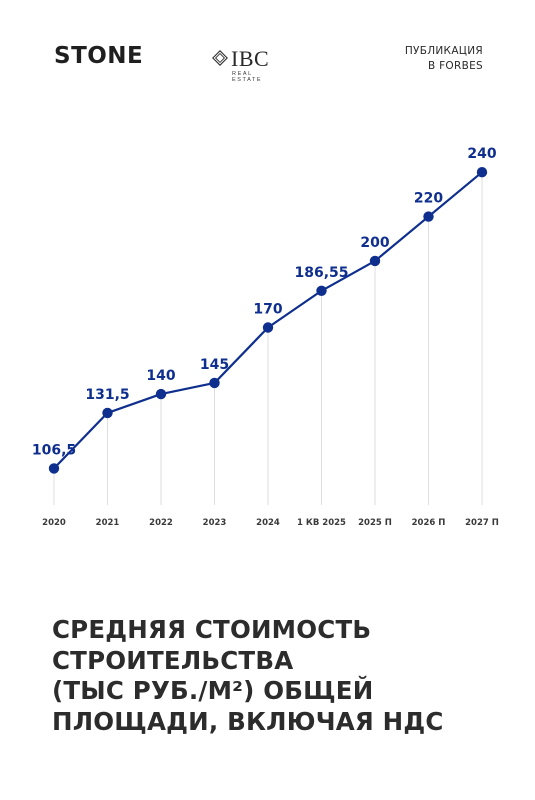 The width and height of the screenshot is (535, 800). What do you see at coordinates (428, 199) in the screenshot?
I see `data-label: 220` at bounding box center [428, 199].